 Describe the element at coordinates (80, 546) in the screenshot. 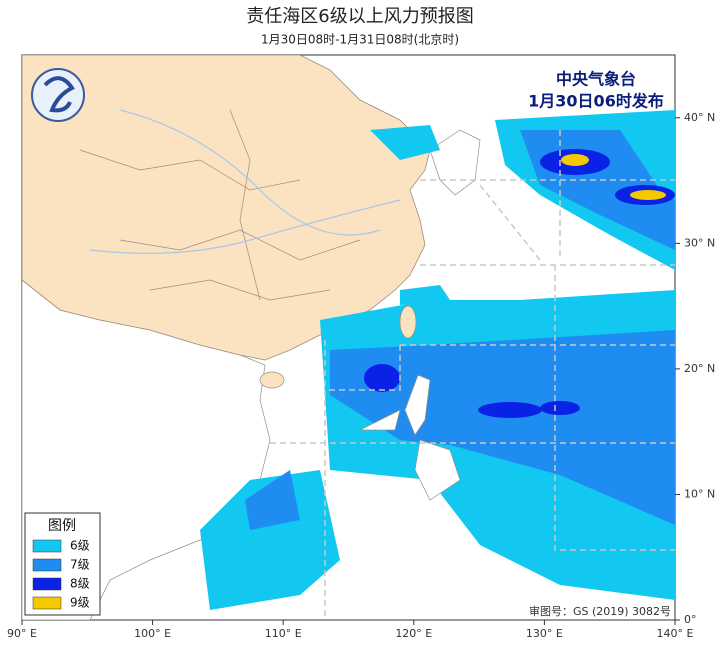

I see `legend-label: 6级` at that location.